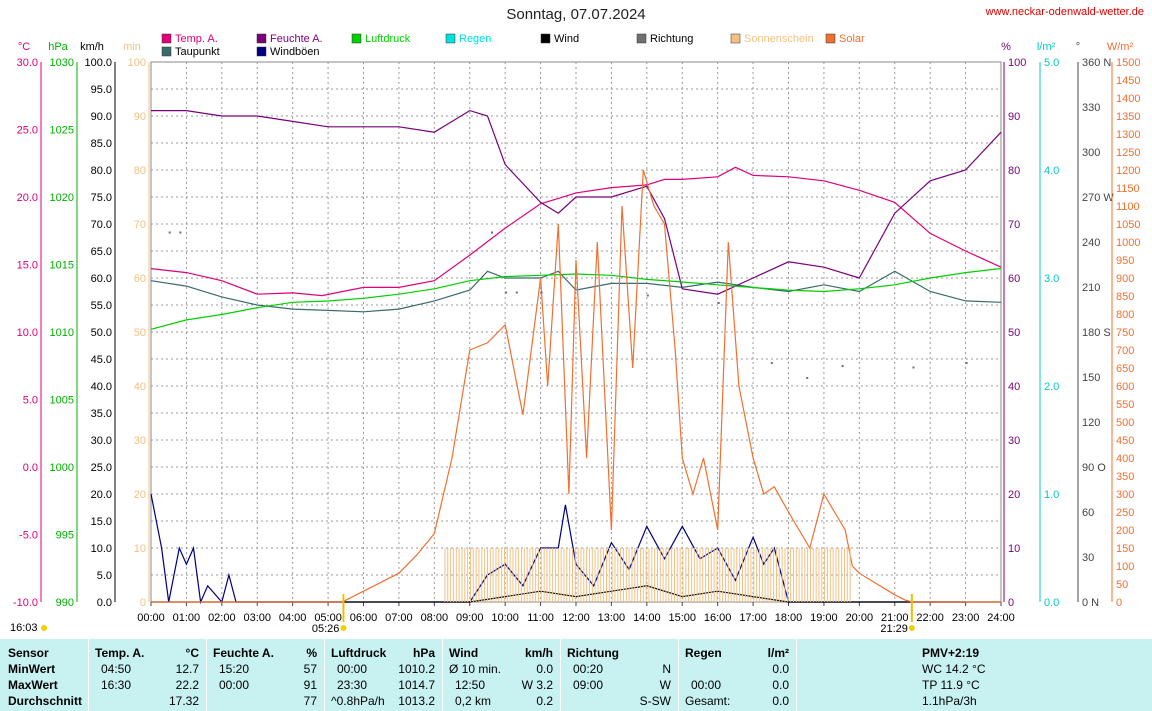  Describe the element at coordinates (310, 685) in the screenshot. I see `hum-max-value: 91` at that location.